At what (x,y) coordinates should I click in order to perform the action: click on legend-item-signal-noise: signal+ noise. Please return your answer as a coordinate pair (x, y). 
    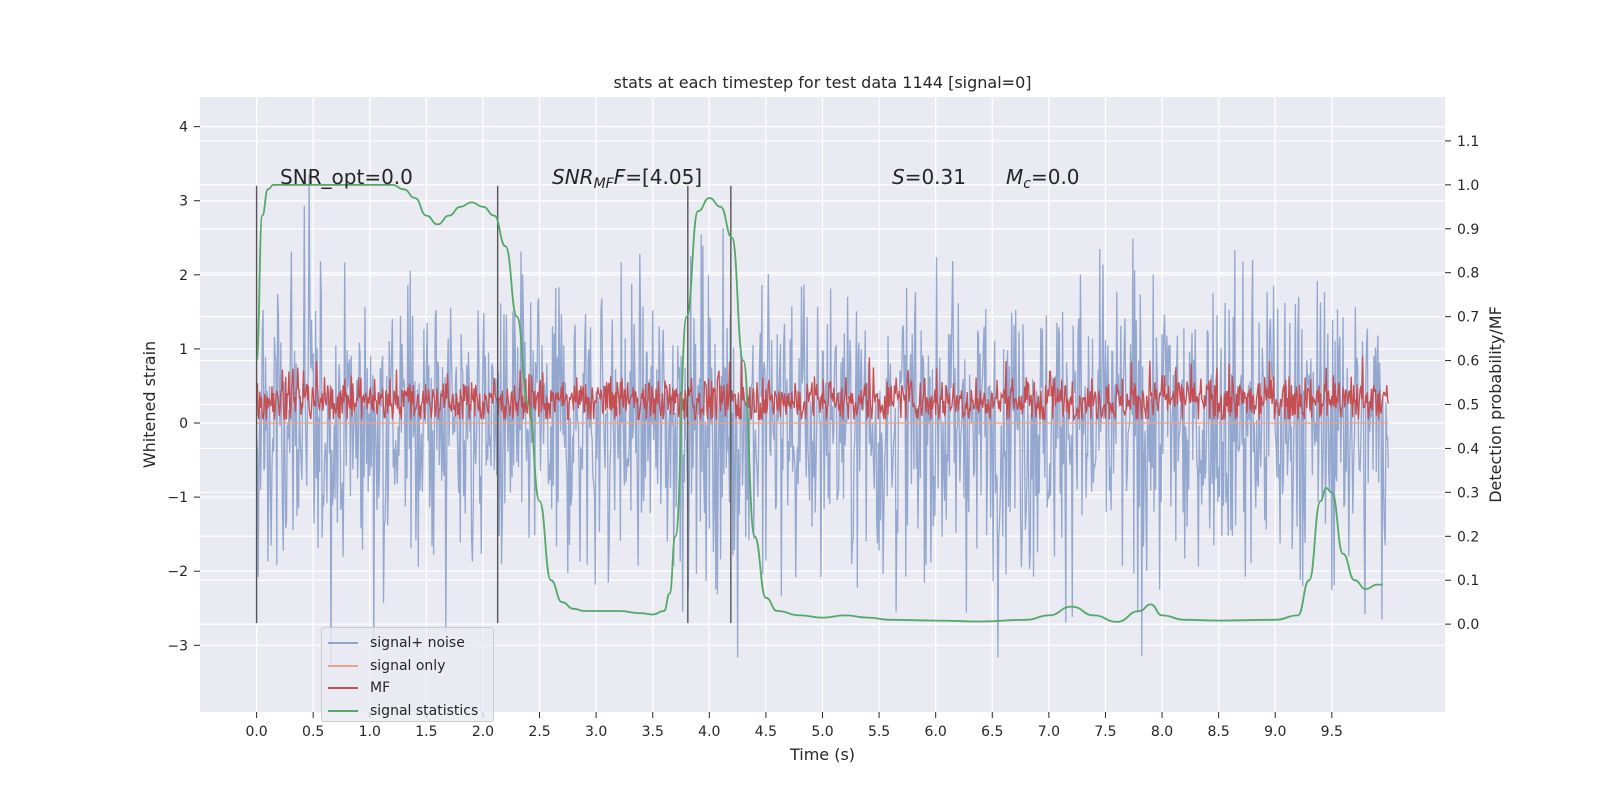
    Looking at the image, I should click on (407, 643).